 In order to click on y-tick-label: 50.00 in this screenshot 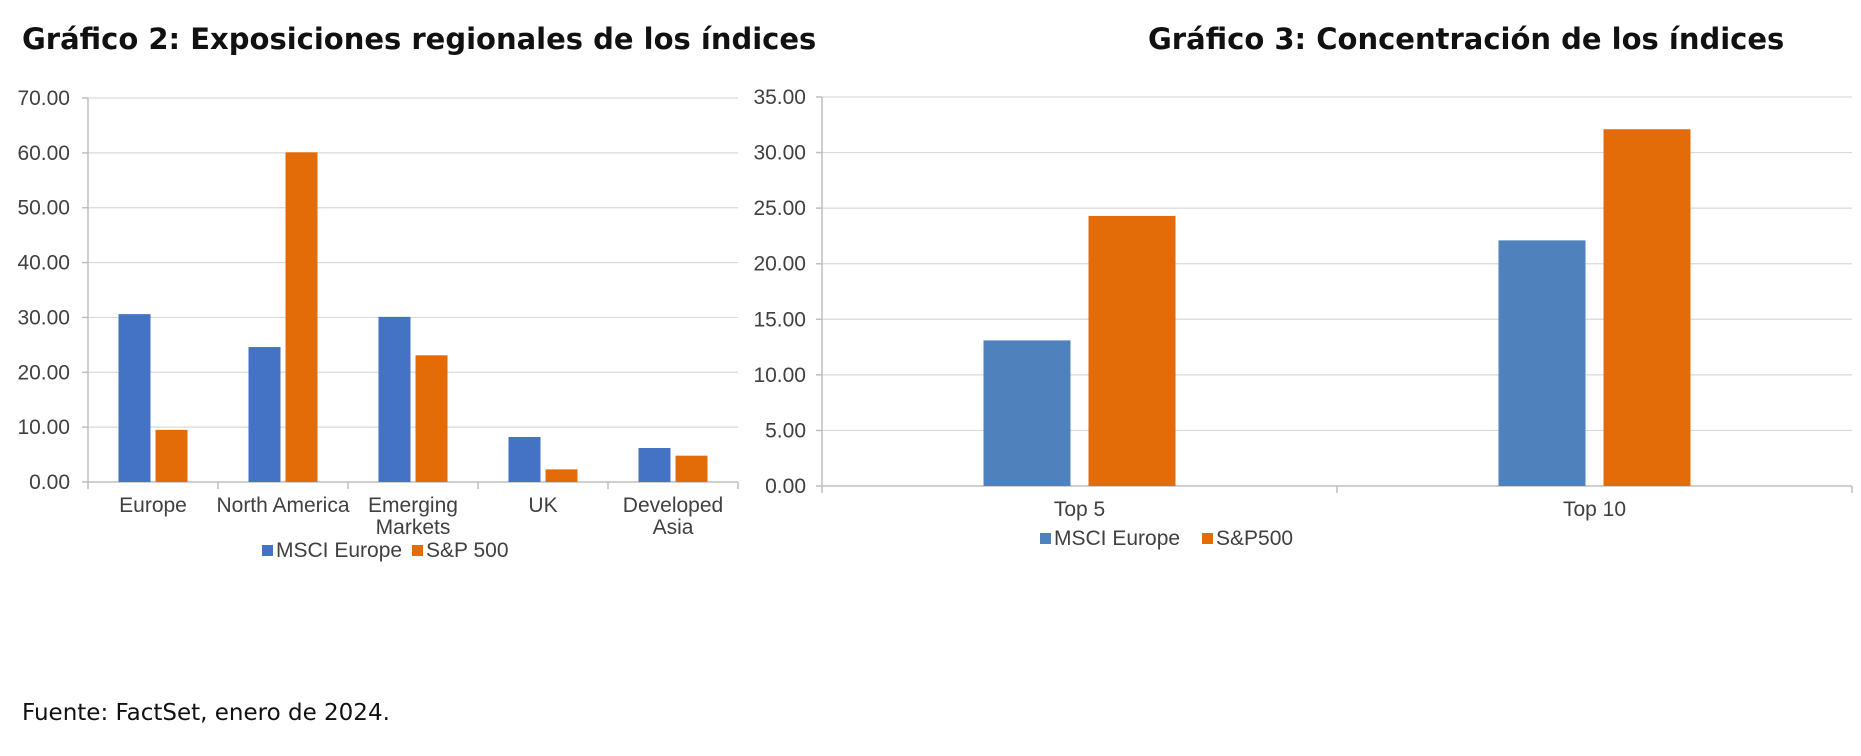, I will do `click(43, 208)`.